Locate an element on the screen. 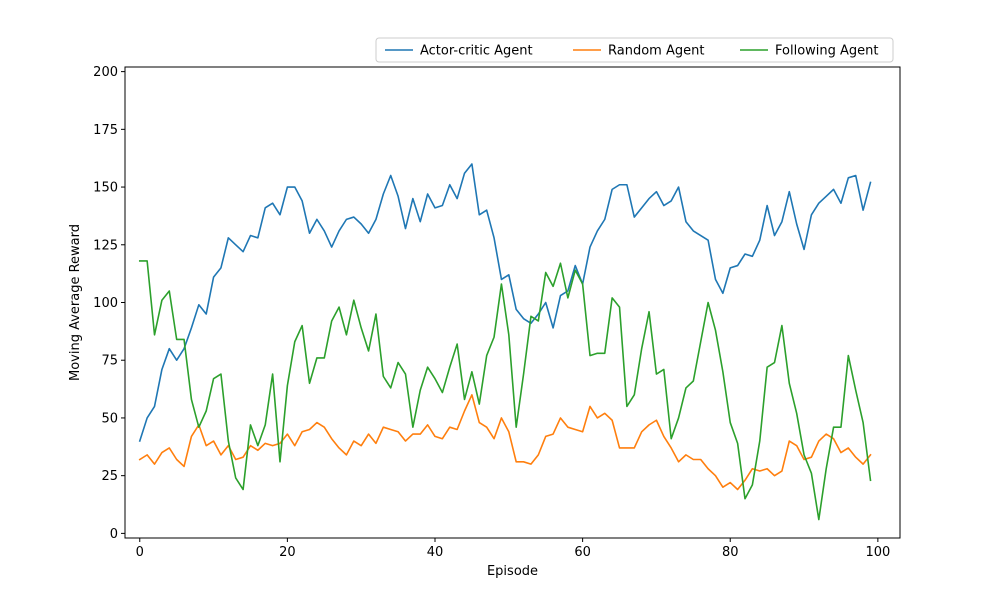  x-axis-label: Episode is located at coordinates (512, 571).